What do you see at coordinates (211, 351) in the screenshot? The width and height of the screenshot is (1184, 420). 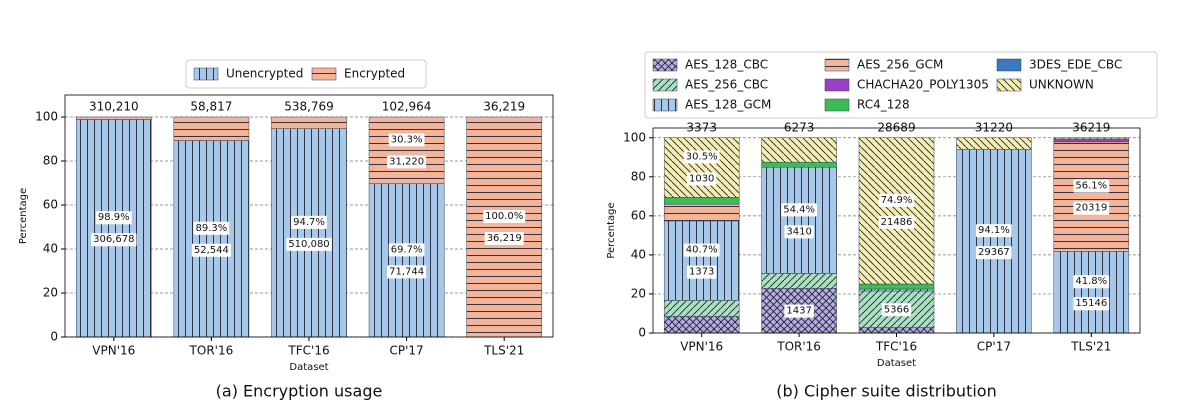 I see `x-tick-label: TOR'16` at bounding box center [211, 351].